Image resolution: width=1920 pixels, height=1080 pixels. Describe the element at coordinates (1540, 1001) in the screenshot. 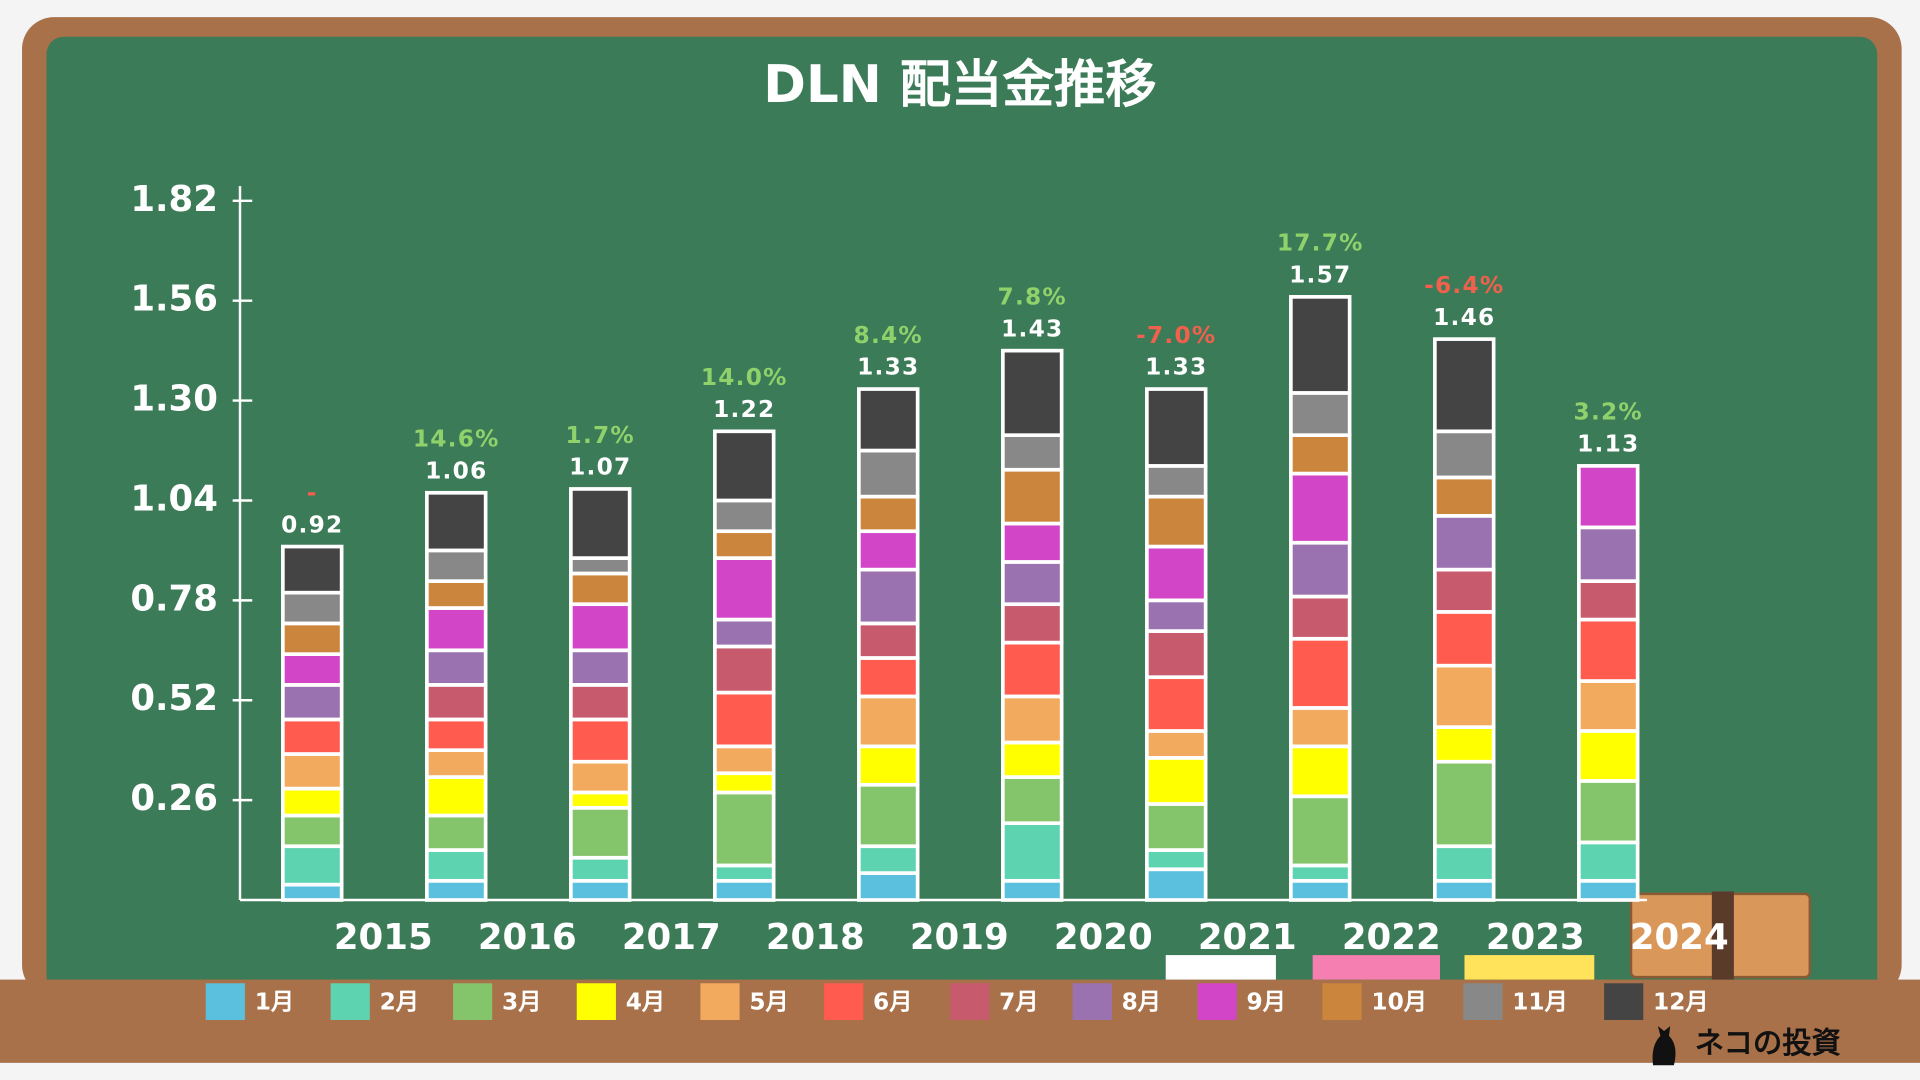

I see `legend-label: 11月` at that location.